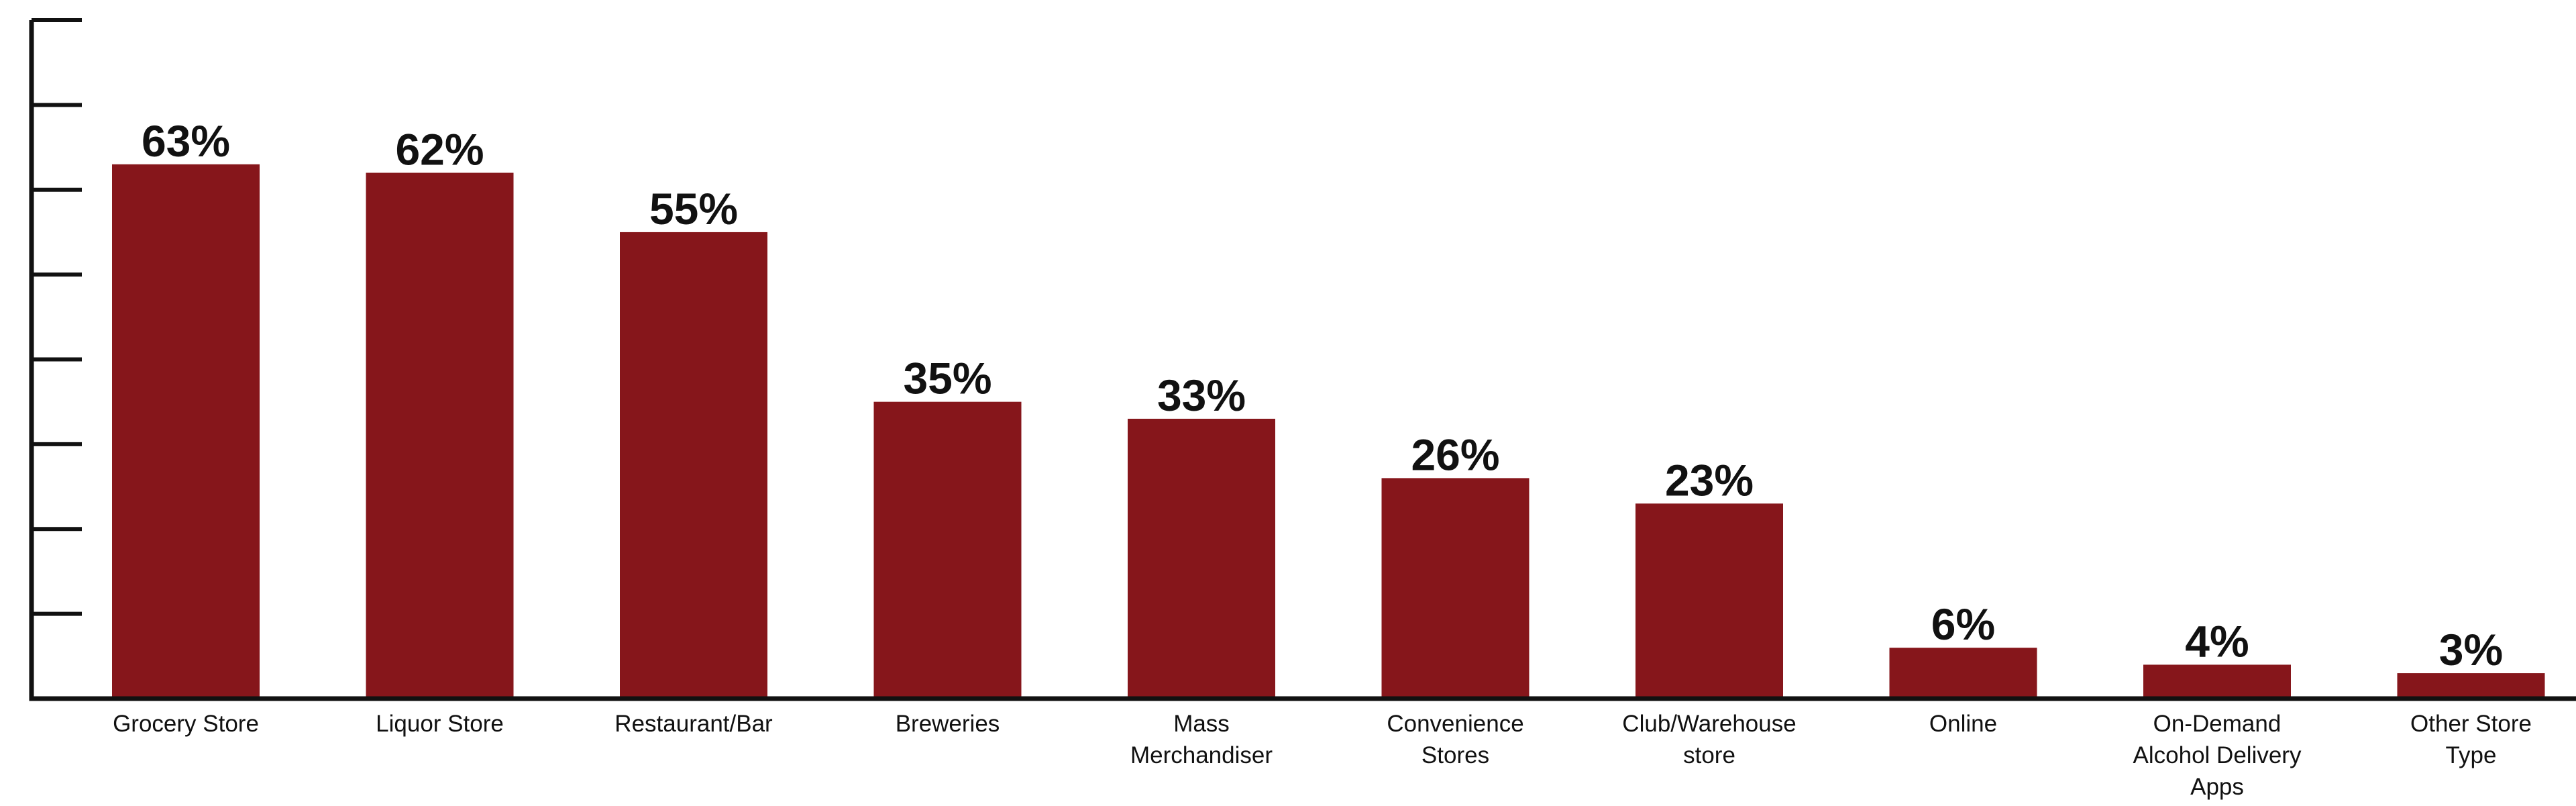 The height and width of the screenshot is (806, 2576). Describe the element at coordinates (1709, 739) in the screenshot. I see `x-tick-label: Club/Warehouse store` at that location.